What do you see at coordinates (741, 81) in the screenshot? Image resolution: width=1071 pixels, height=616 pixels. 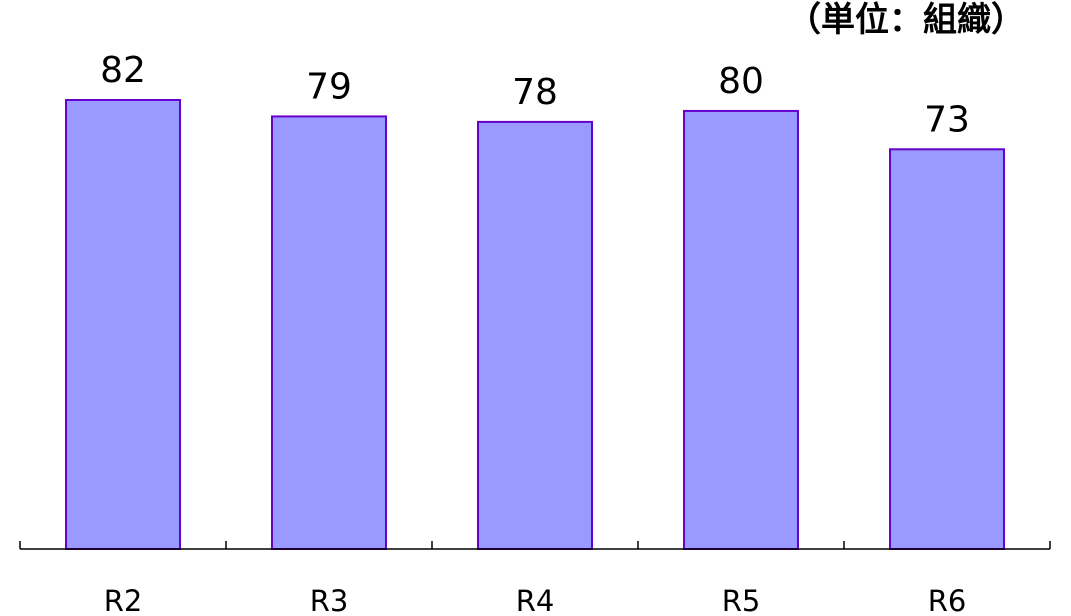 I see `value-label: 80` at bounding box center [741, 81].